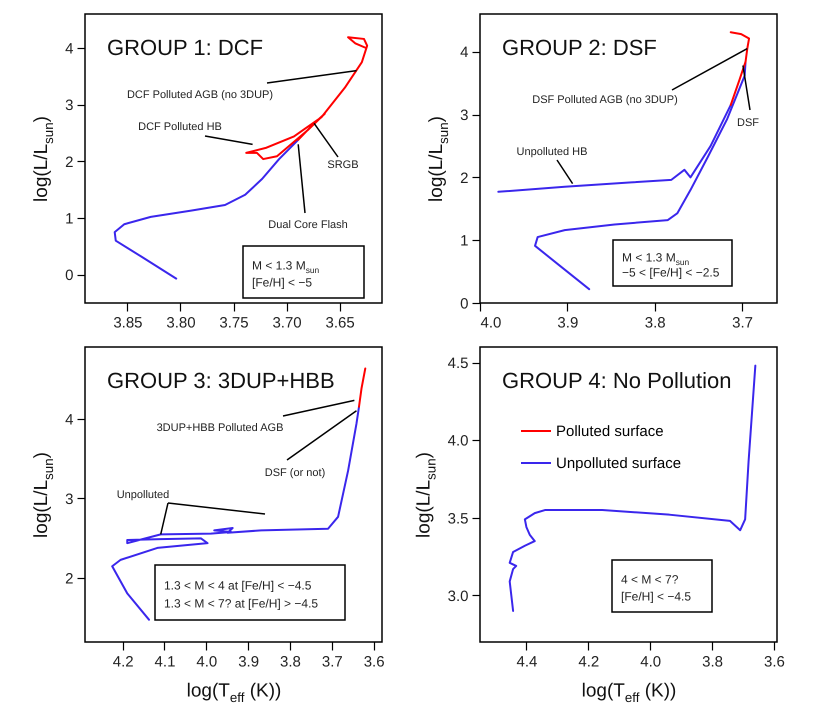 The height and width of the screenshot is (722, 819). Describe the element at coordinates (220, 428) in the screenshot. I see `annotation: 3DUP+HBB Polluted AGB` at that location.